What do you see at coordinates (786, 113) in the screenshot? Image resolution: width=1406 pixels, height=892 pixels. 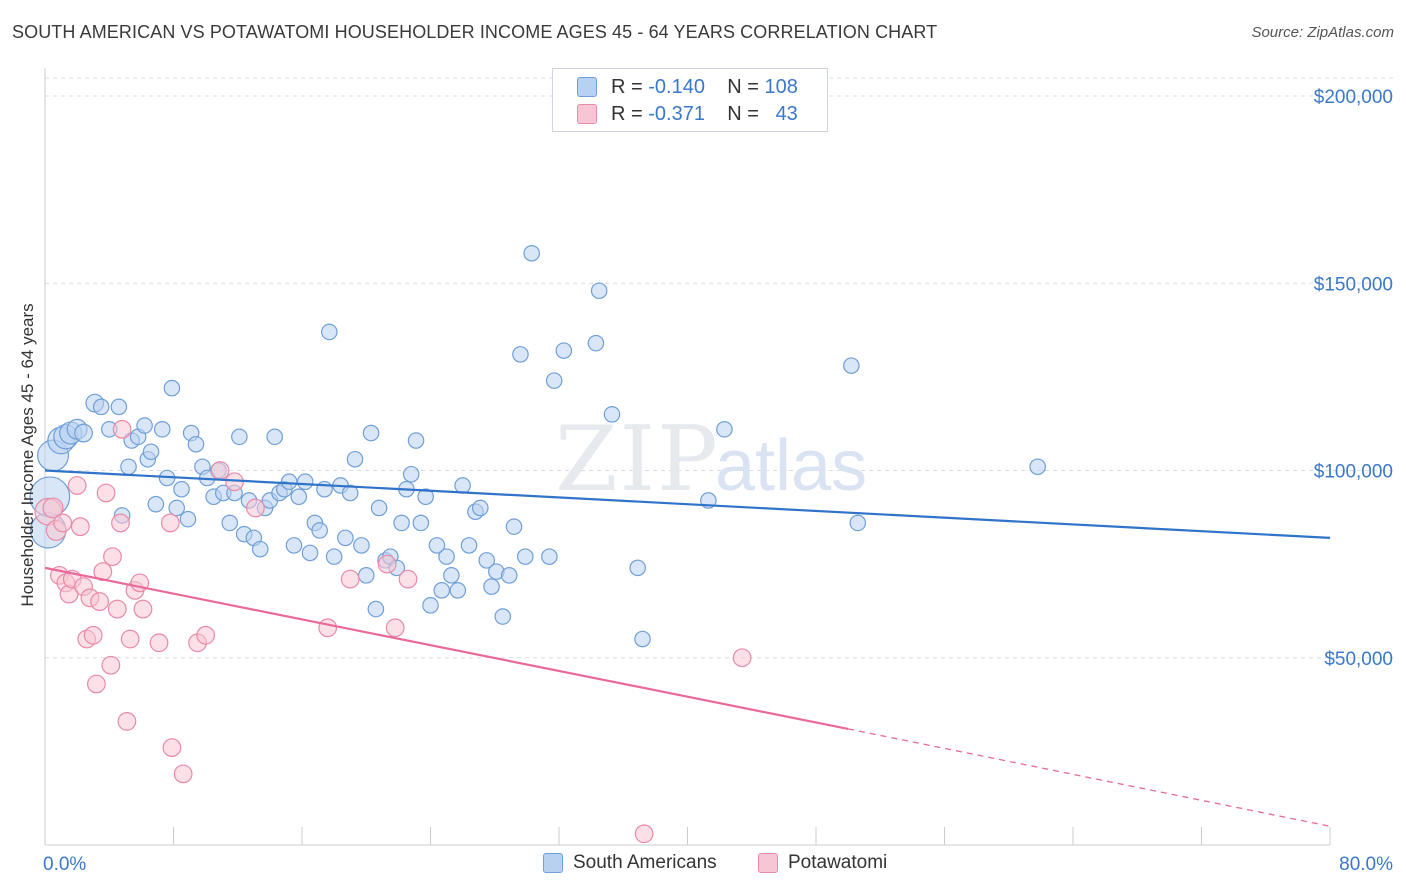 I see `legend-n-value: 43` at bounding box center [786, 113].